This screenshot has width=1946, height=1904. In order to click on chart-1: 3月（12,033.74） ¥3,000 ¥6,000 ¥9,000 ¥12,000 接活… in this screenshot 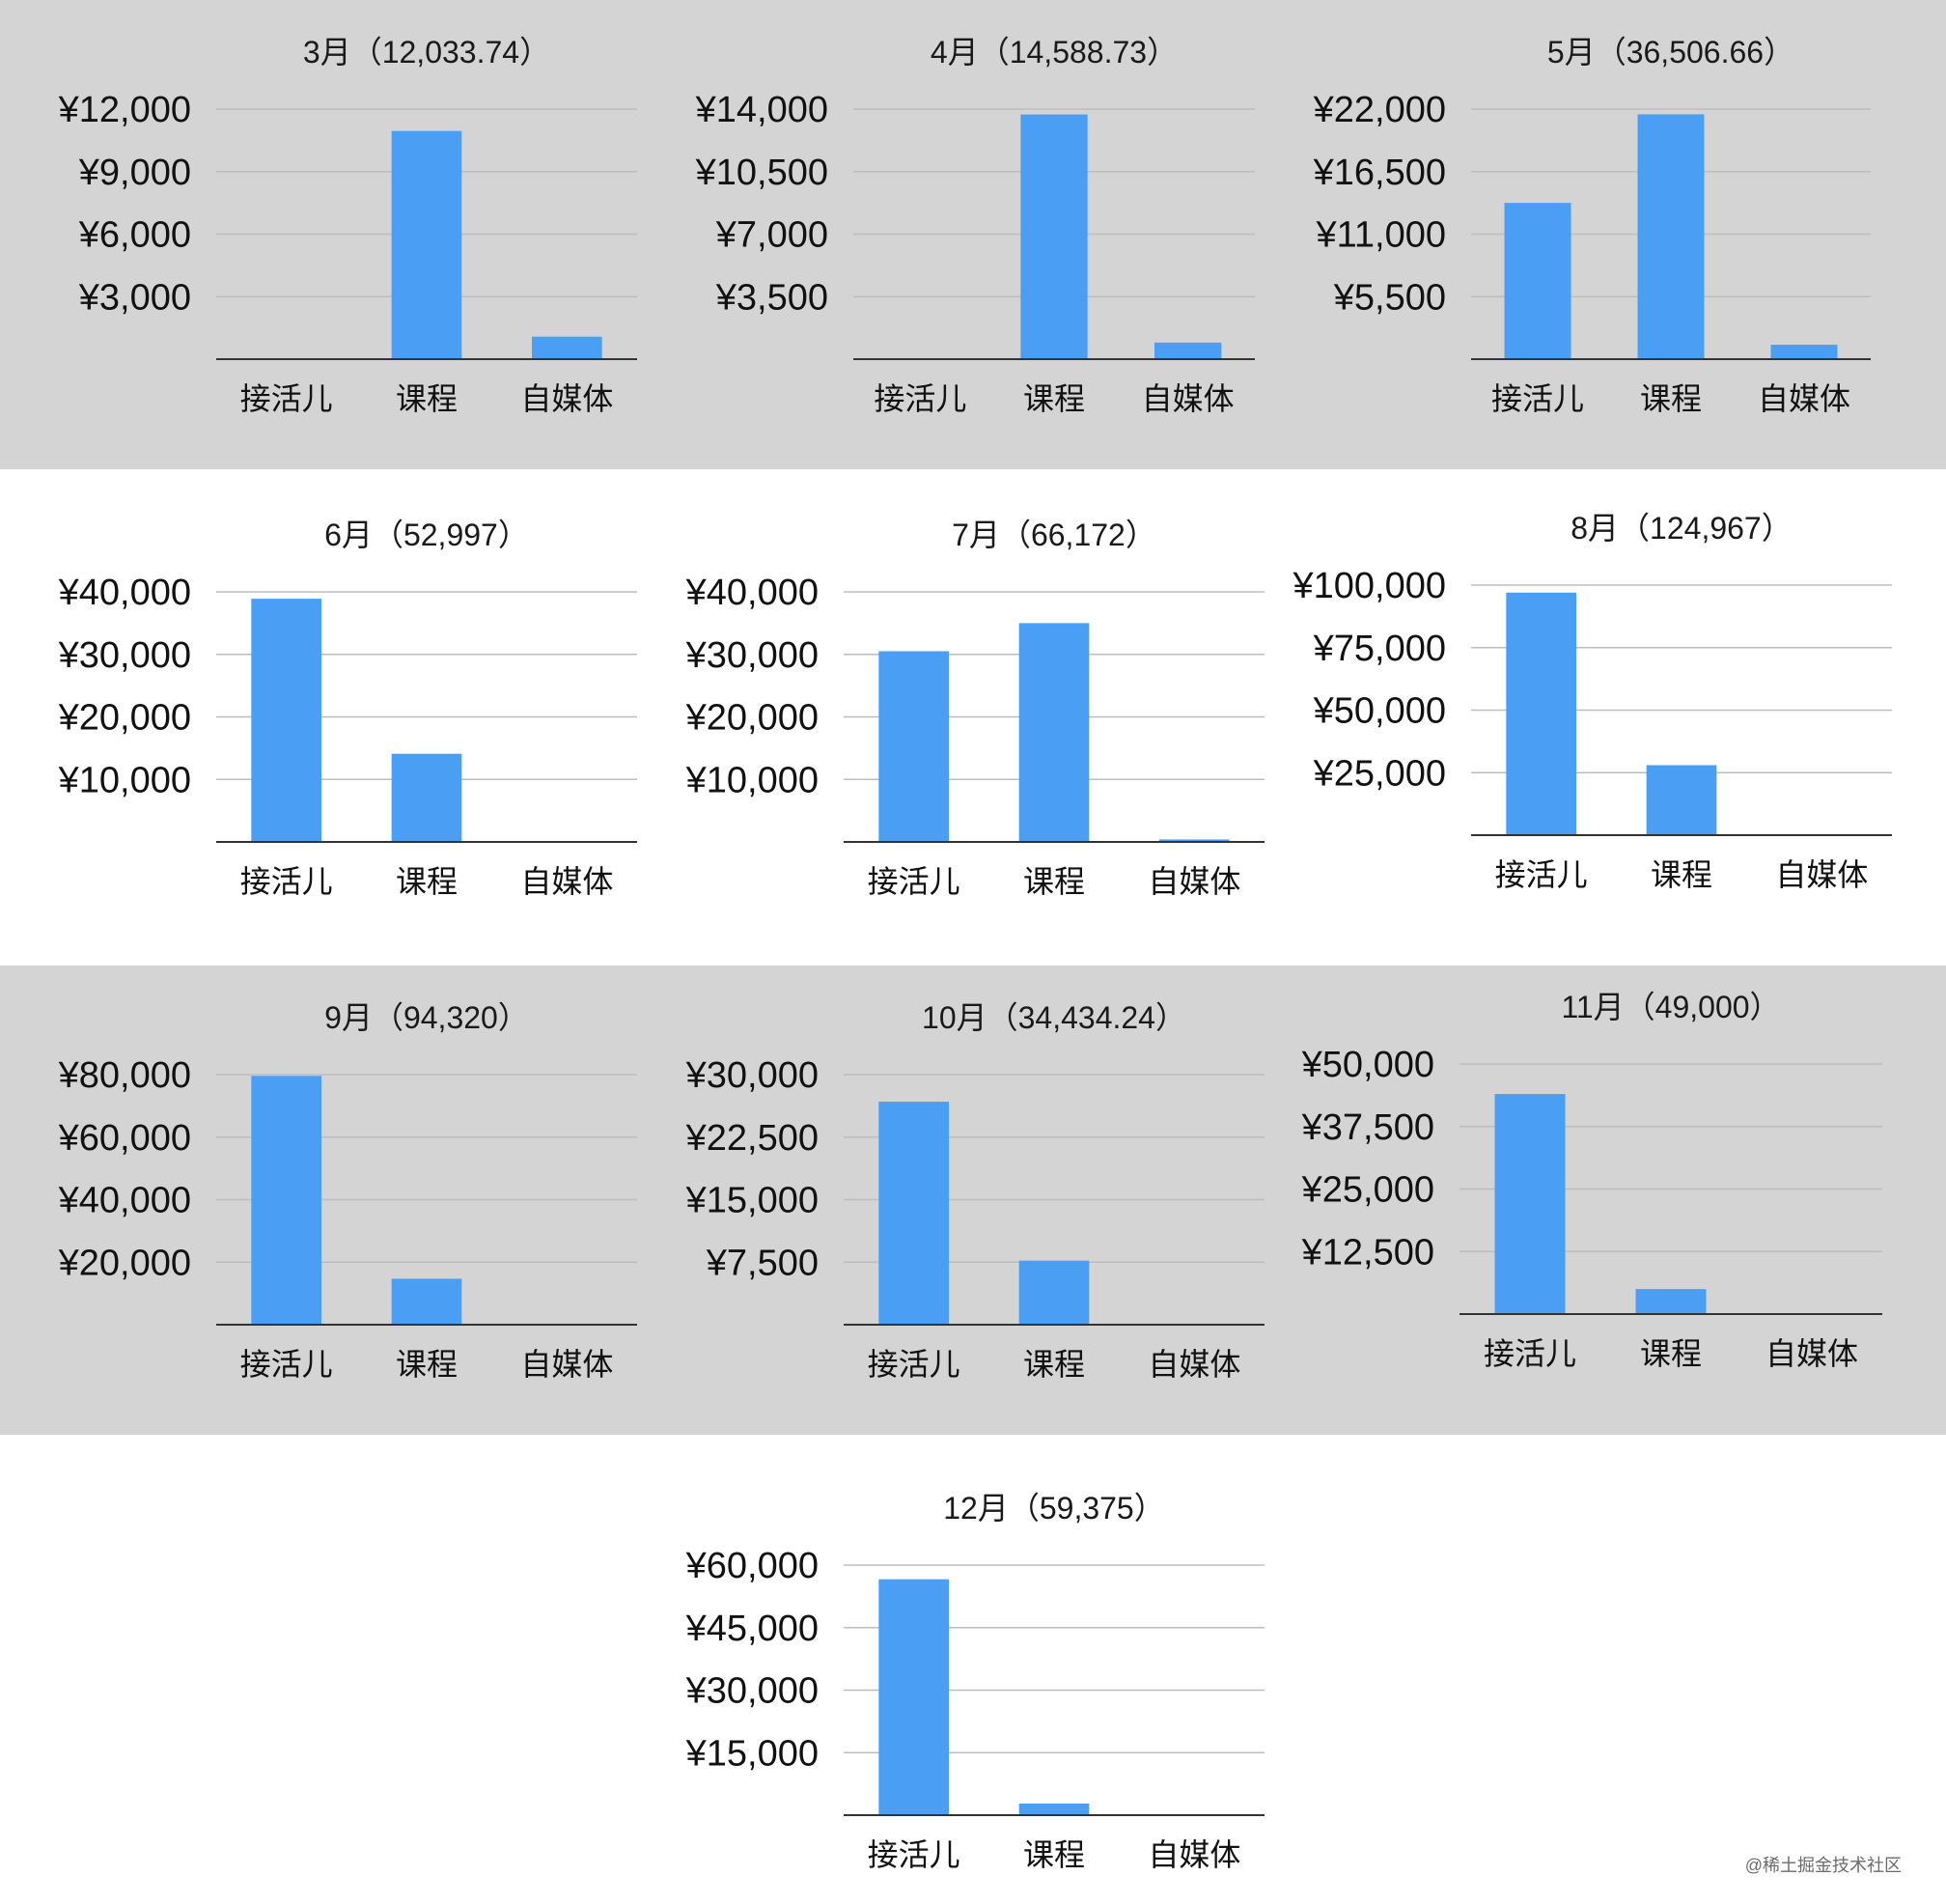, I will do `click(347, 226)`.